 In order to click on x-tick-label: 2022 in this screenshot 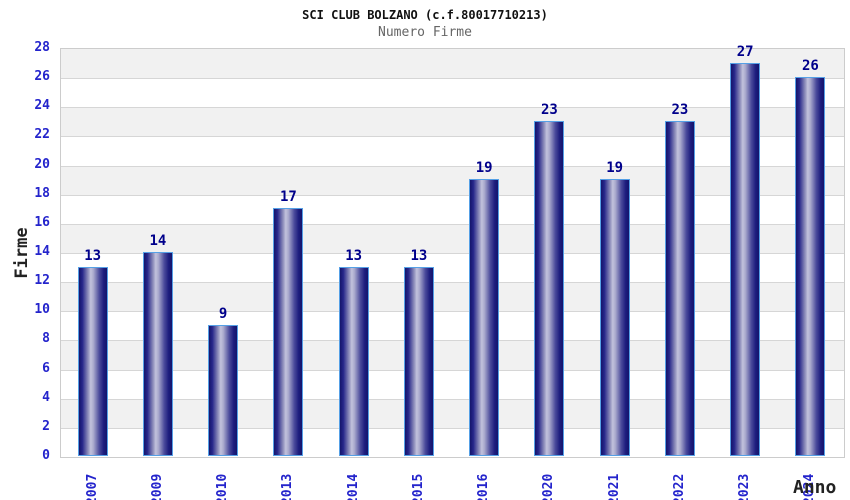, I will do `click(679, 486)`.